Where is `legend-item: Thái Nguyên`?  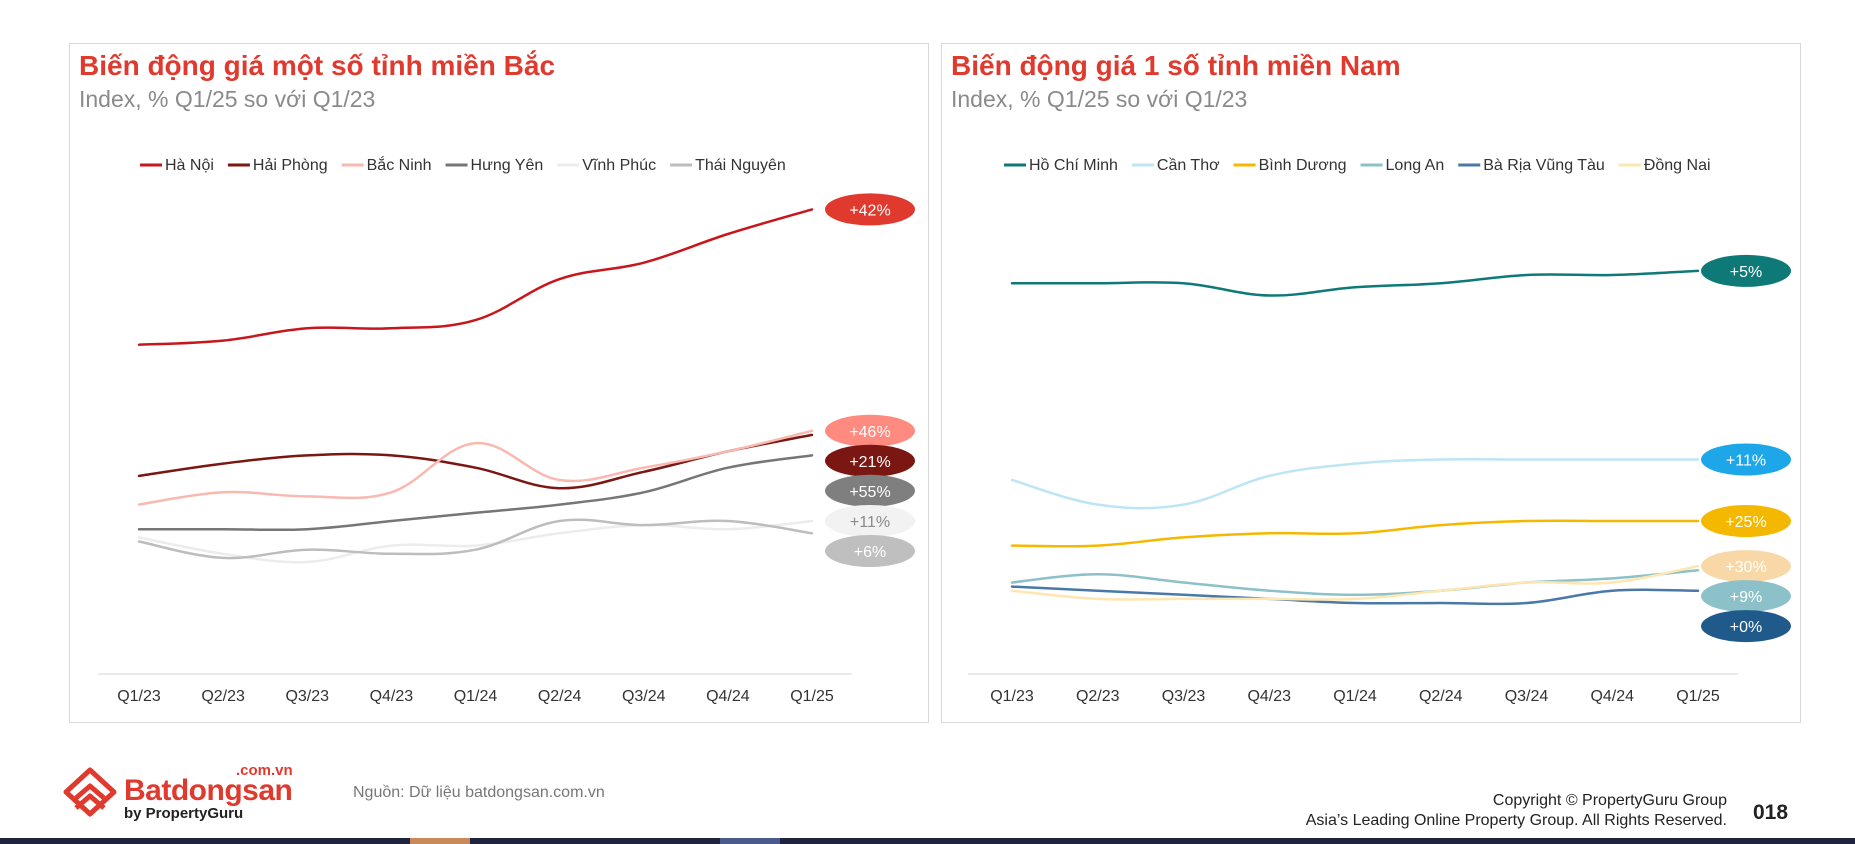
legend-item: Thái Nguyên is located at coordinates (728, 165).